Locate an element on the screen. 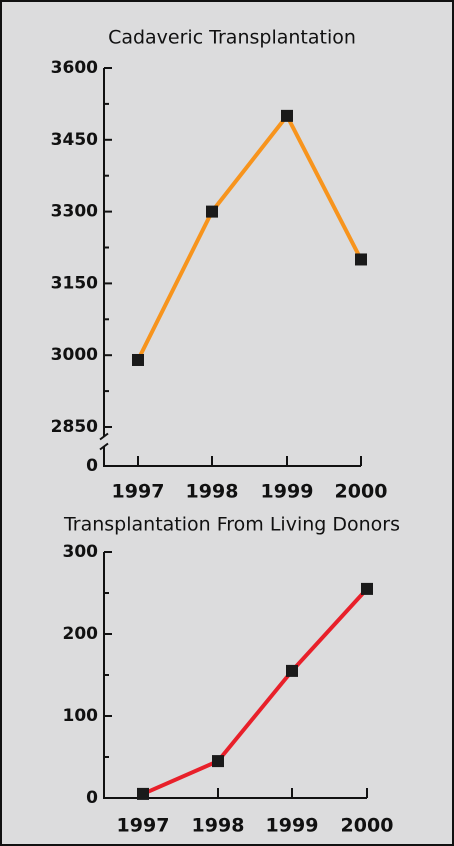 This screenshot has width=454, height=846. y-tick-label: 3300 is located at coordinates (74, 212).